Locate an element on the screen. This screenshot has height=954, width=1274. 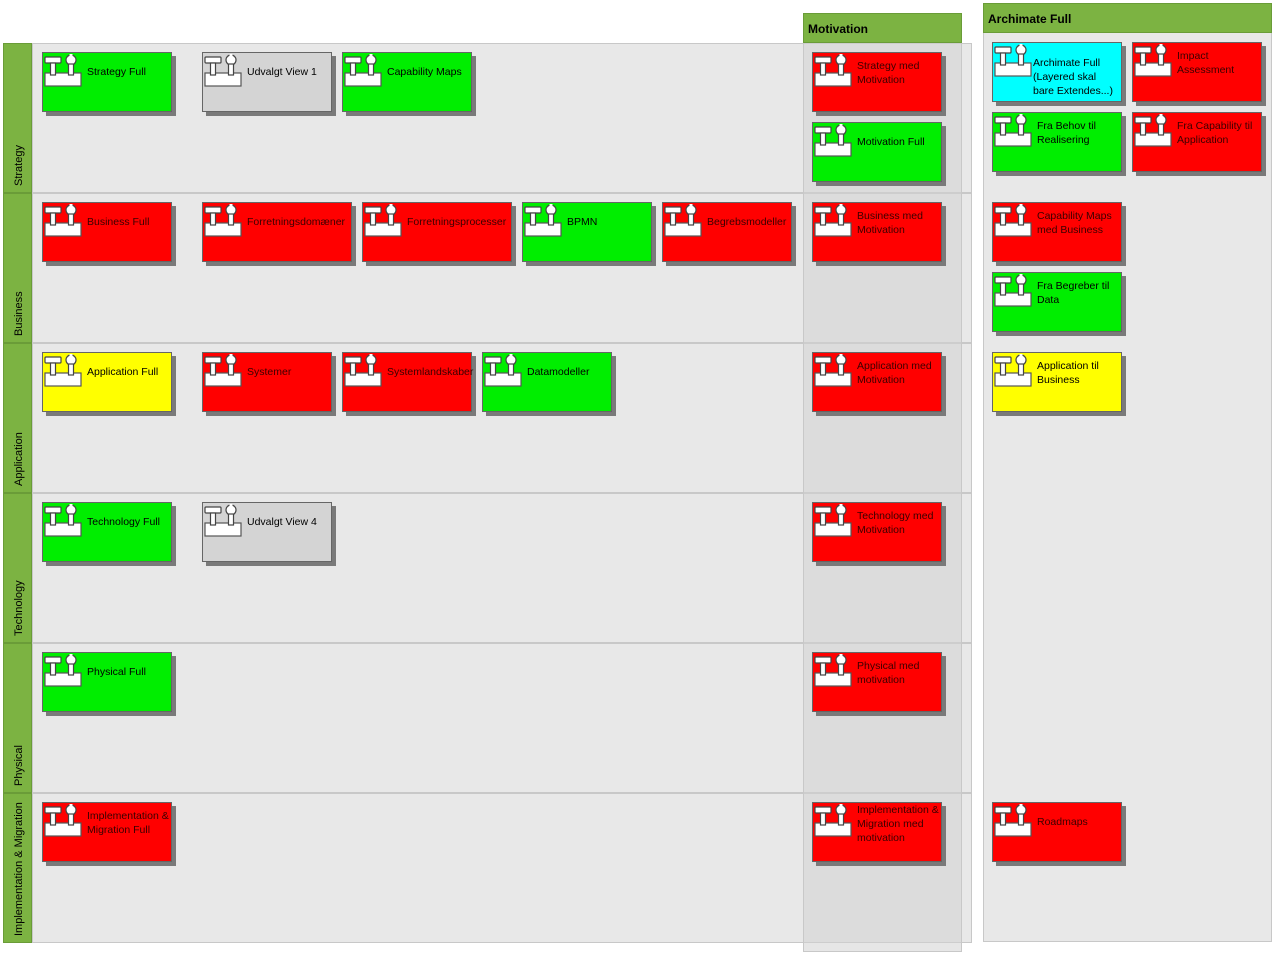
view-label: Begrebsmodeller is located at coordinates (747, 222).